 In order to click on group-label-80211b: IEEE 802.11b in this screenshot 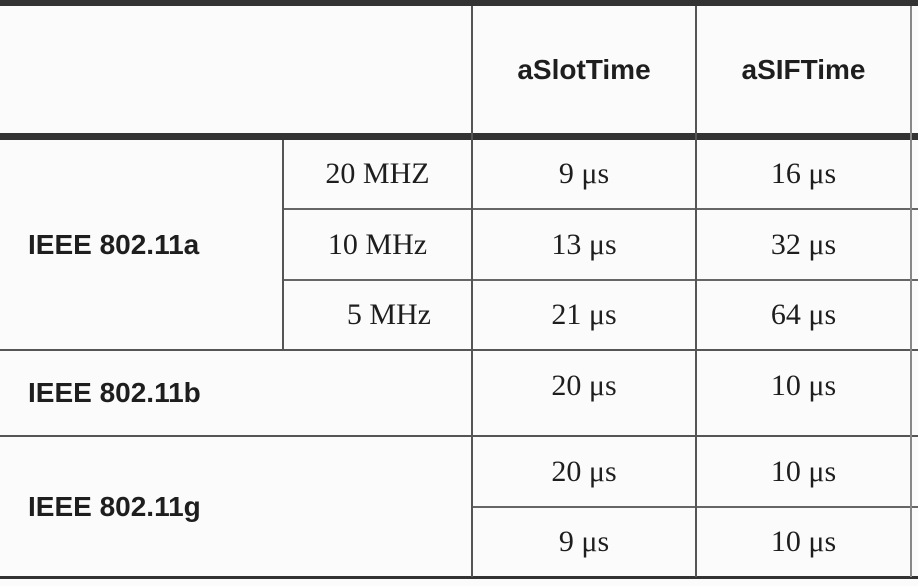, I will do `click(114, 392)`.